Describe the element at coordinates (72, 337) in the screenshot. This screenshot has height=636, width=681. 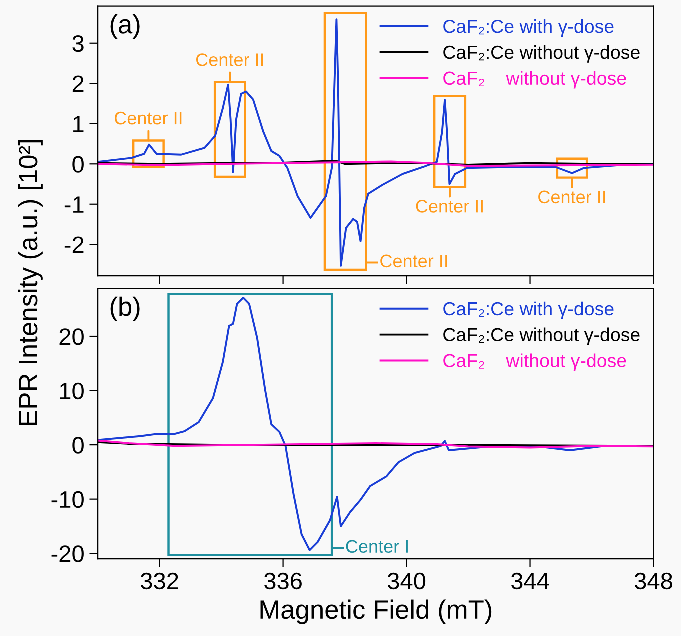
I see `y-tick-label: 20` at that location.